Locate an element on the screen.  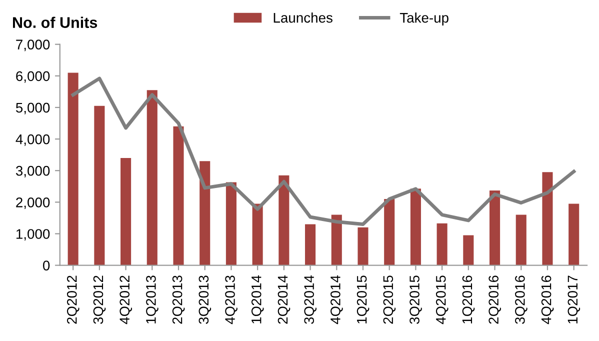
x-tick-label: 2Q2016 is located at coordinates (494, 300).